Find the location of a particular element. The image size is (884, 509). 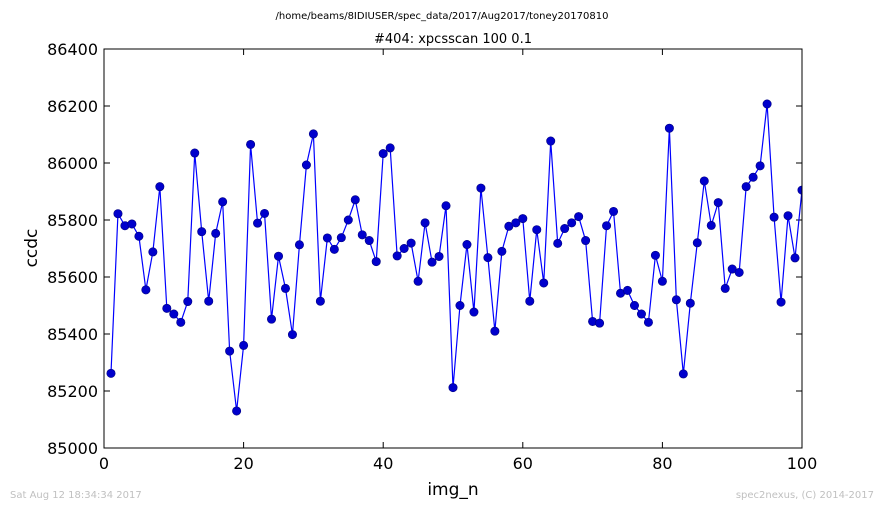

x-tick-label: 60 is located at coordinates (523, 463).